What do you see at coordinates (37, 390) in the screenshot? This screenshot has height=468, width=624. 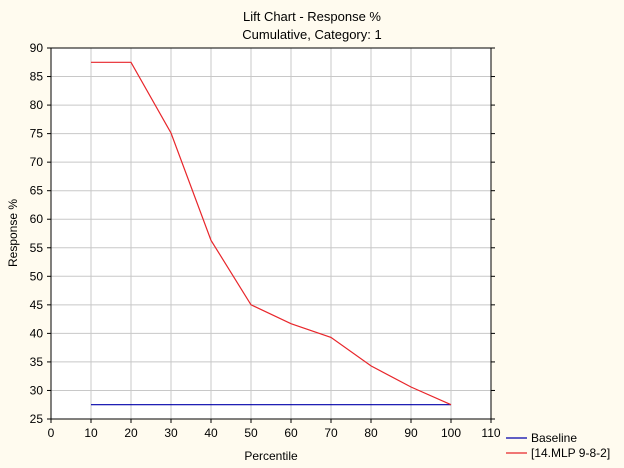 I see `y-tick-label: 30` at bounding box center [37, 390].